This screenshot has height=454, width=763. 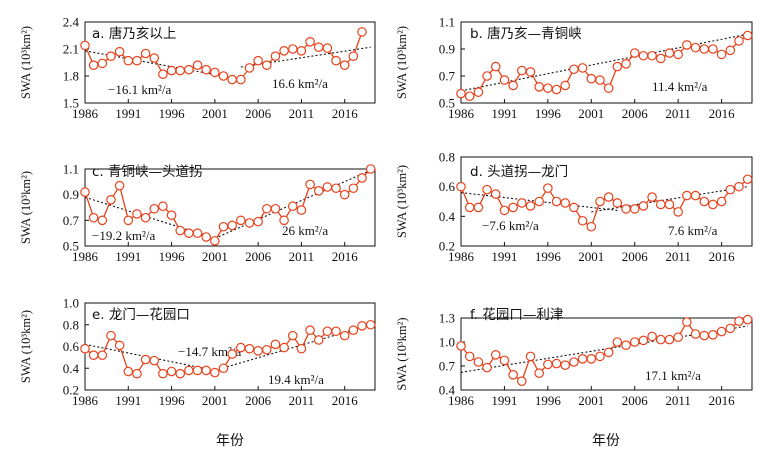 I want to click on y-tick-label: 0.4, so click(x=447, y=390).